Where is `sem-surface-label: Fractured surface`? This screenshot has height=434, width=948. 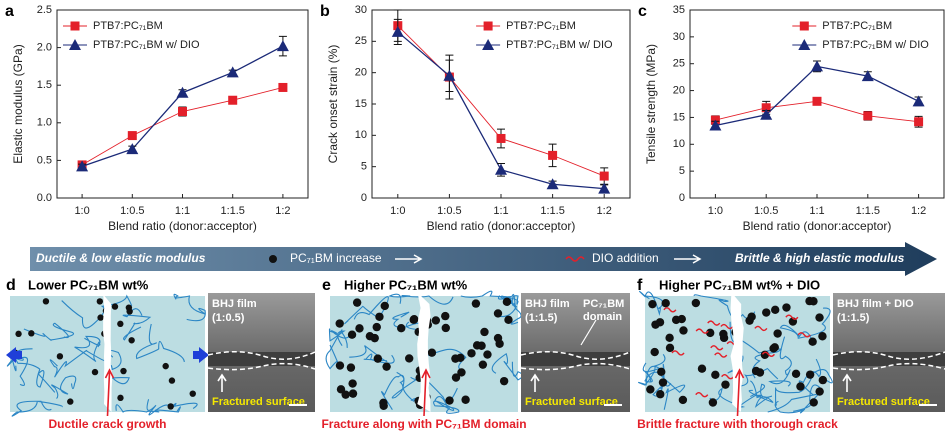
sem-surface-label: Fractured surface is located at coordinates (258, 402).